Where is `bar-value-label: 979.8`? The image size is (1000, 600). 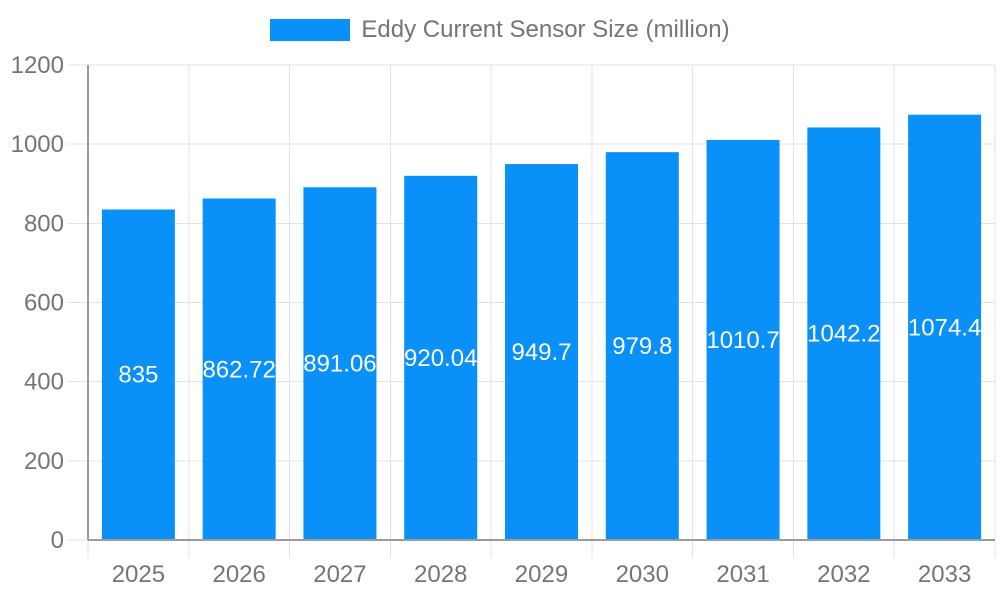 bar-value-label: 979.8 is located at coordinates (642, 346).